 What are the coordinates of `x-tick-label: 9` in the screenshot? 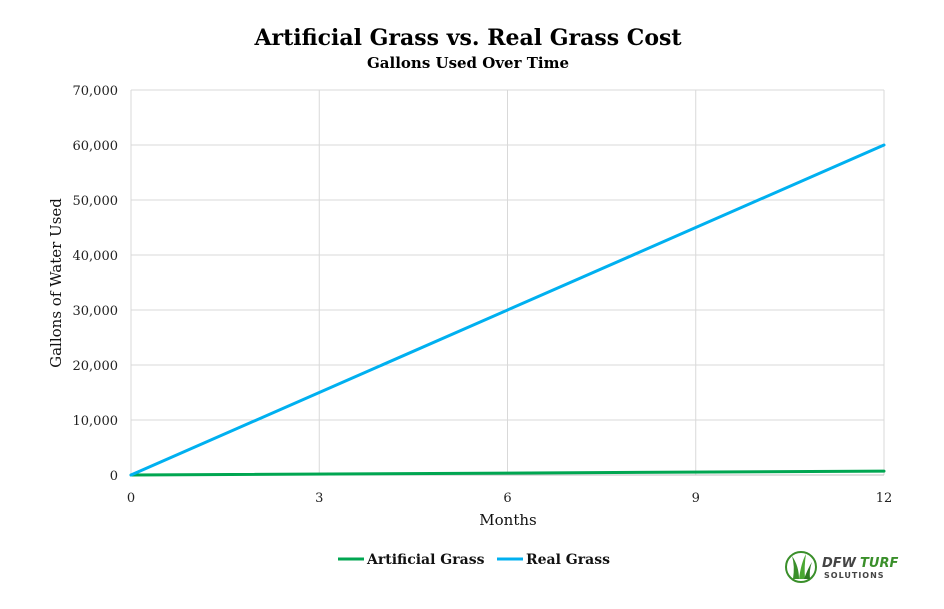 It's located at (696, 498).